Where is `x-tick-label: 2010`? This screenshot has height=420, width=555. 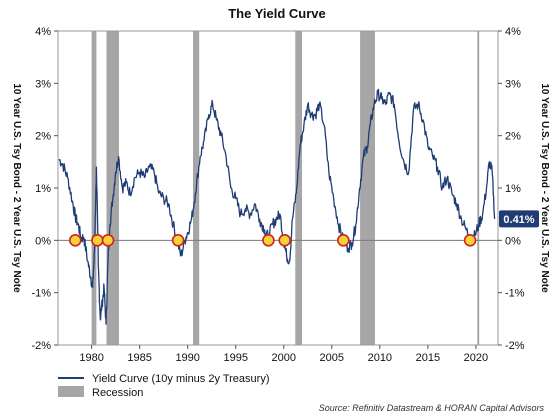
x-tick-label: 2010 is located at coordinates (380, 358).